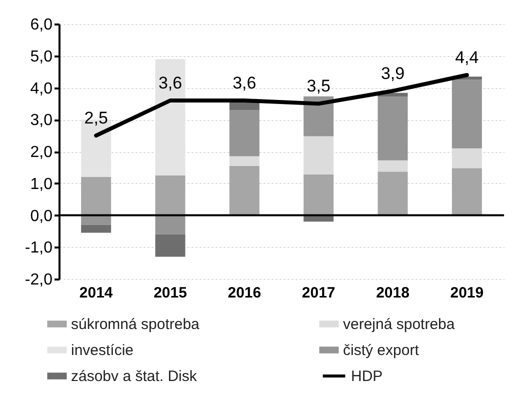 The width and height of the screenshot is (517, 405). What do you see at coordinates (96, 293) in the screenshot?
I see `x-tick-label: 2014` at bounding box center [96, 293].